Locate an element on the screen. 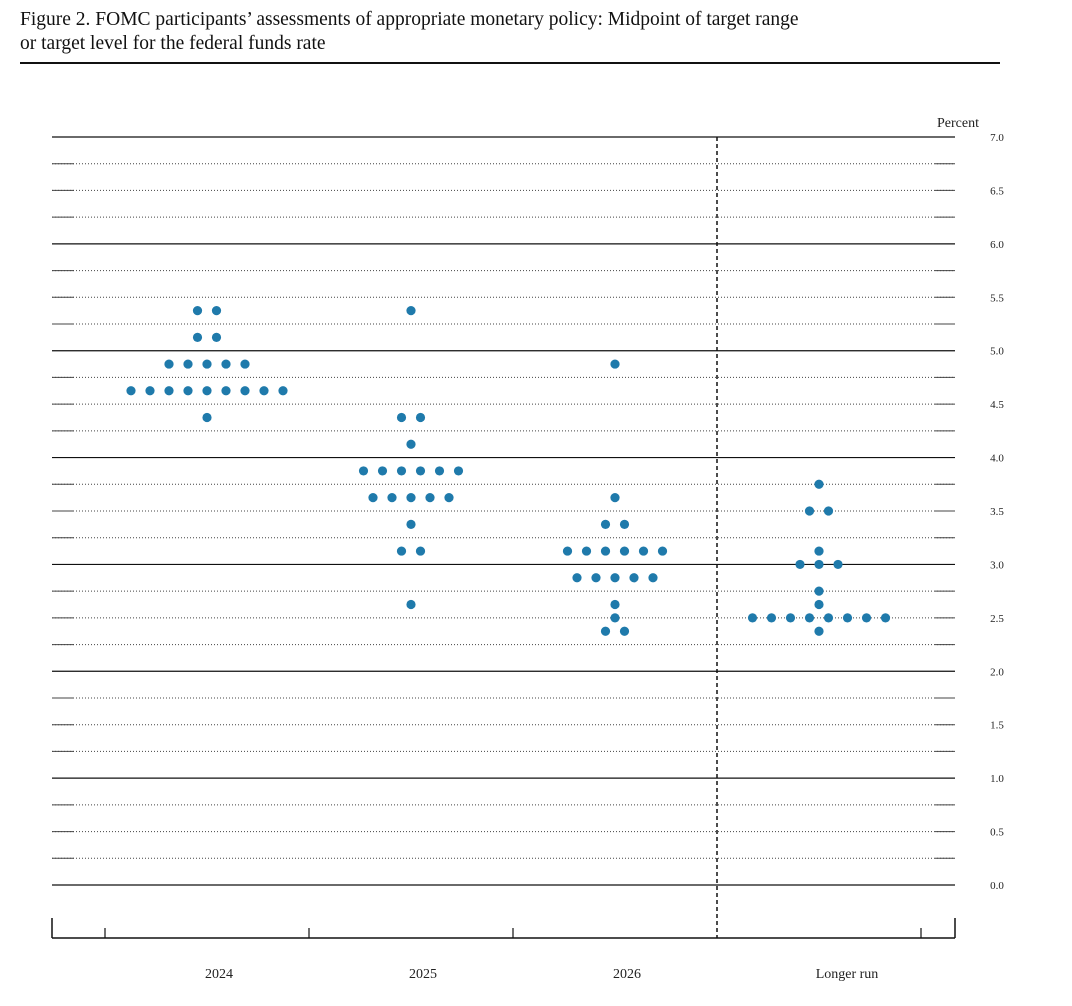  y-tick-label: 2.0 is located at coordinates (997, 672).